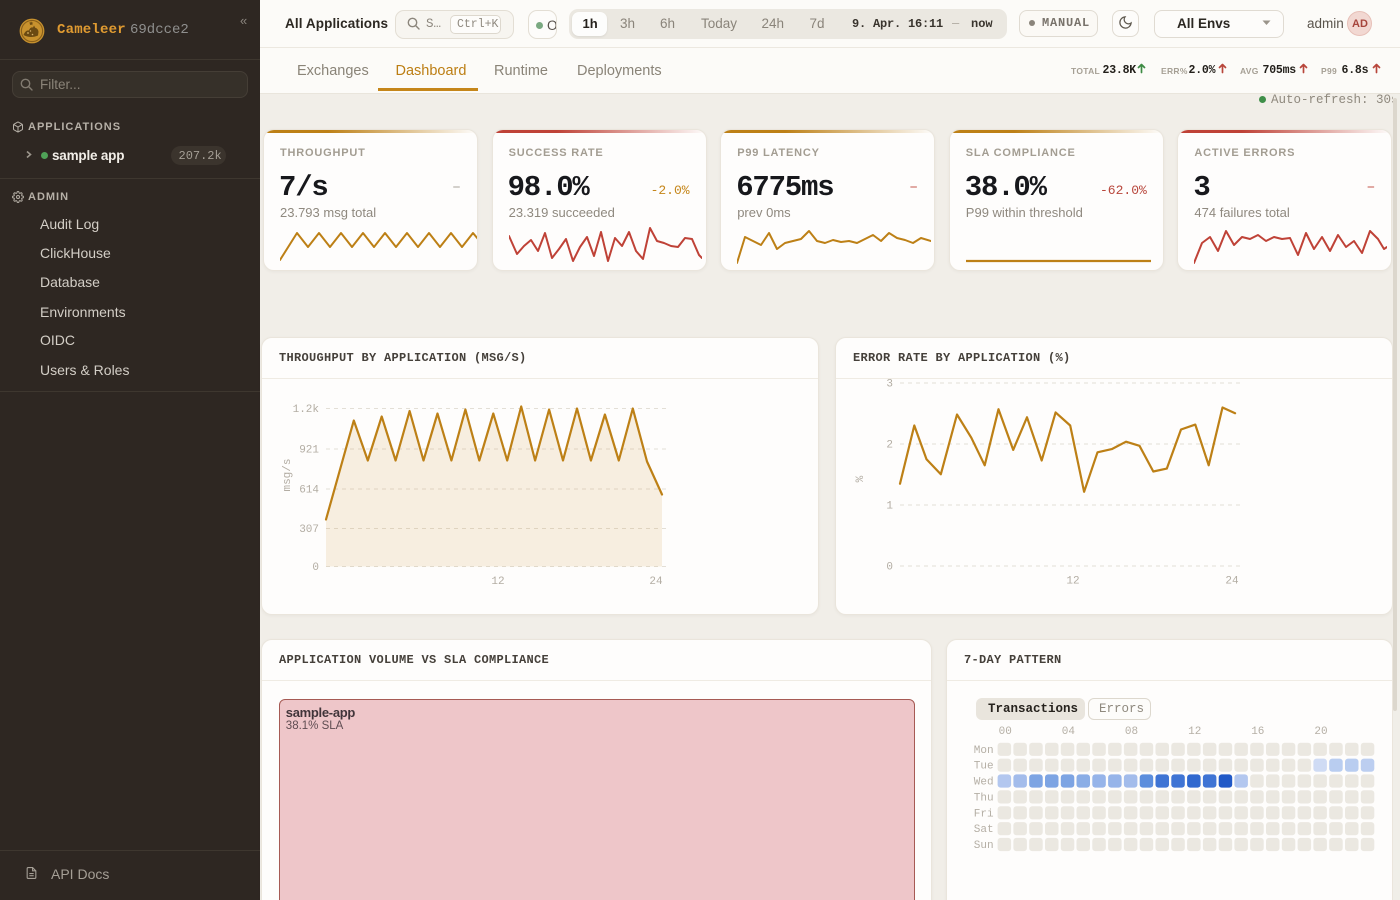 The width and height of the screenshot is (1400, 900). Describe the element at coordinates (306, 410) in the screenshot. I see `svg-text: 1.2k` at that location.